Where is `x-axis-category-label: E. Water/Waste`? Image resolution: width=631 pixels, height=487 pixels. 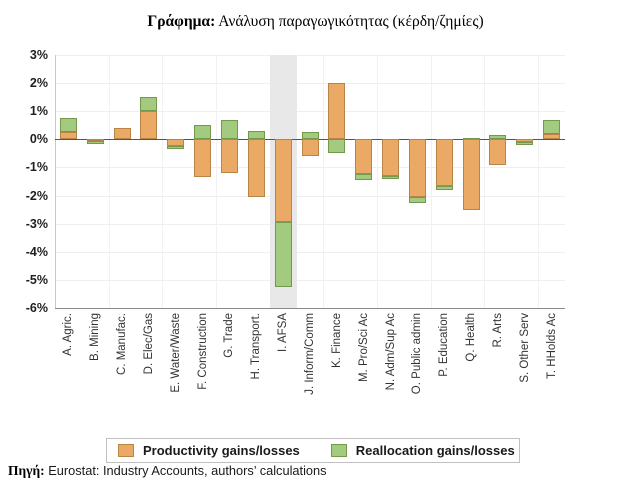
x-axis-category-label: E. Water/Waste is located at coordinates (175, 353).